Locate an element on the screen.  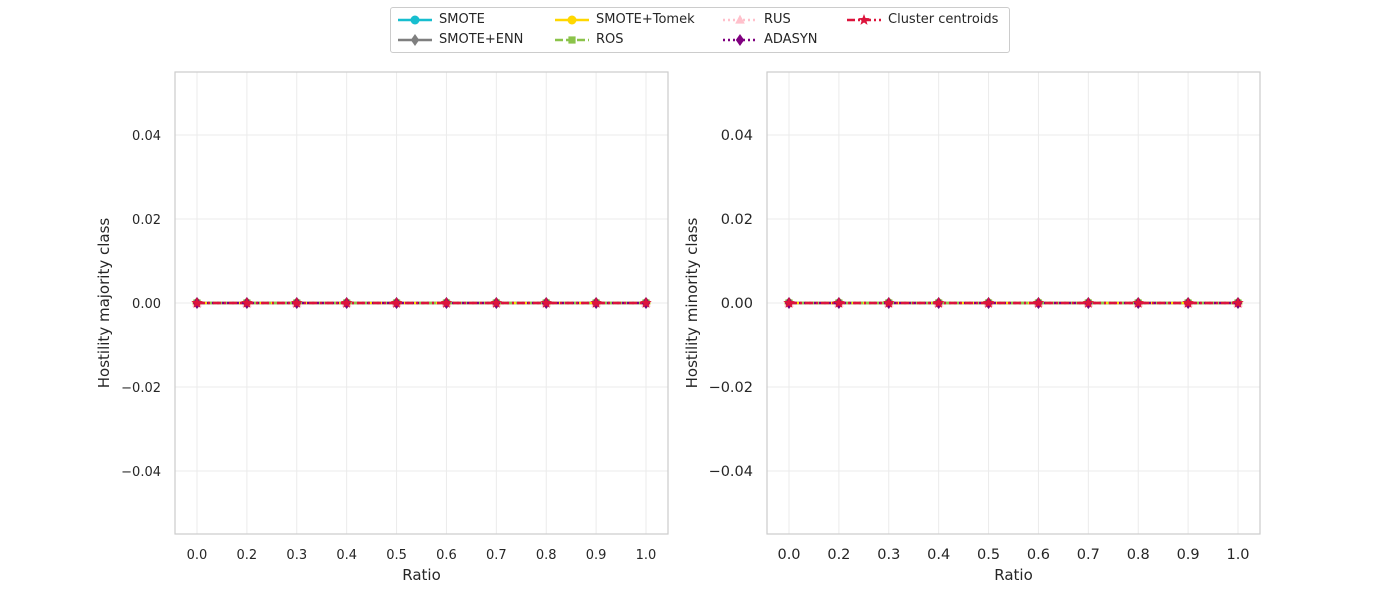
legend-label-adasyn: ADASYN is located at coordinates (791, 39).